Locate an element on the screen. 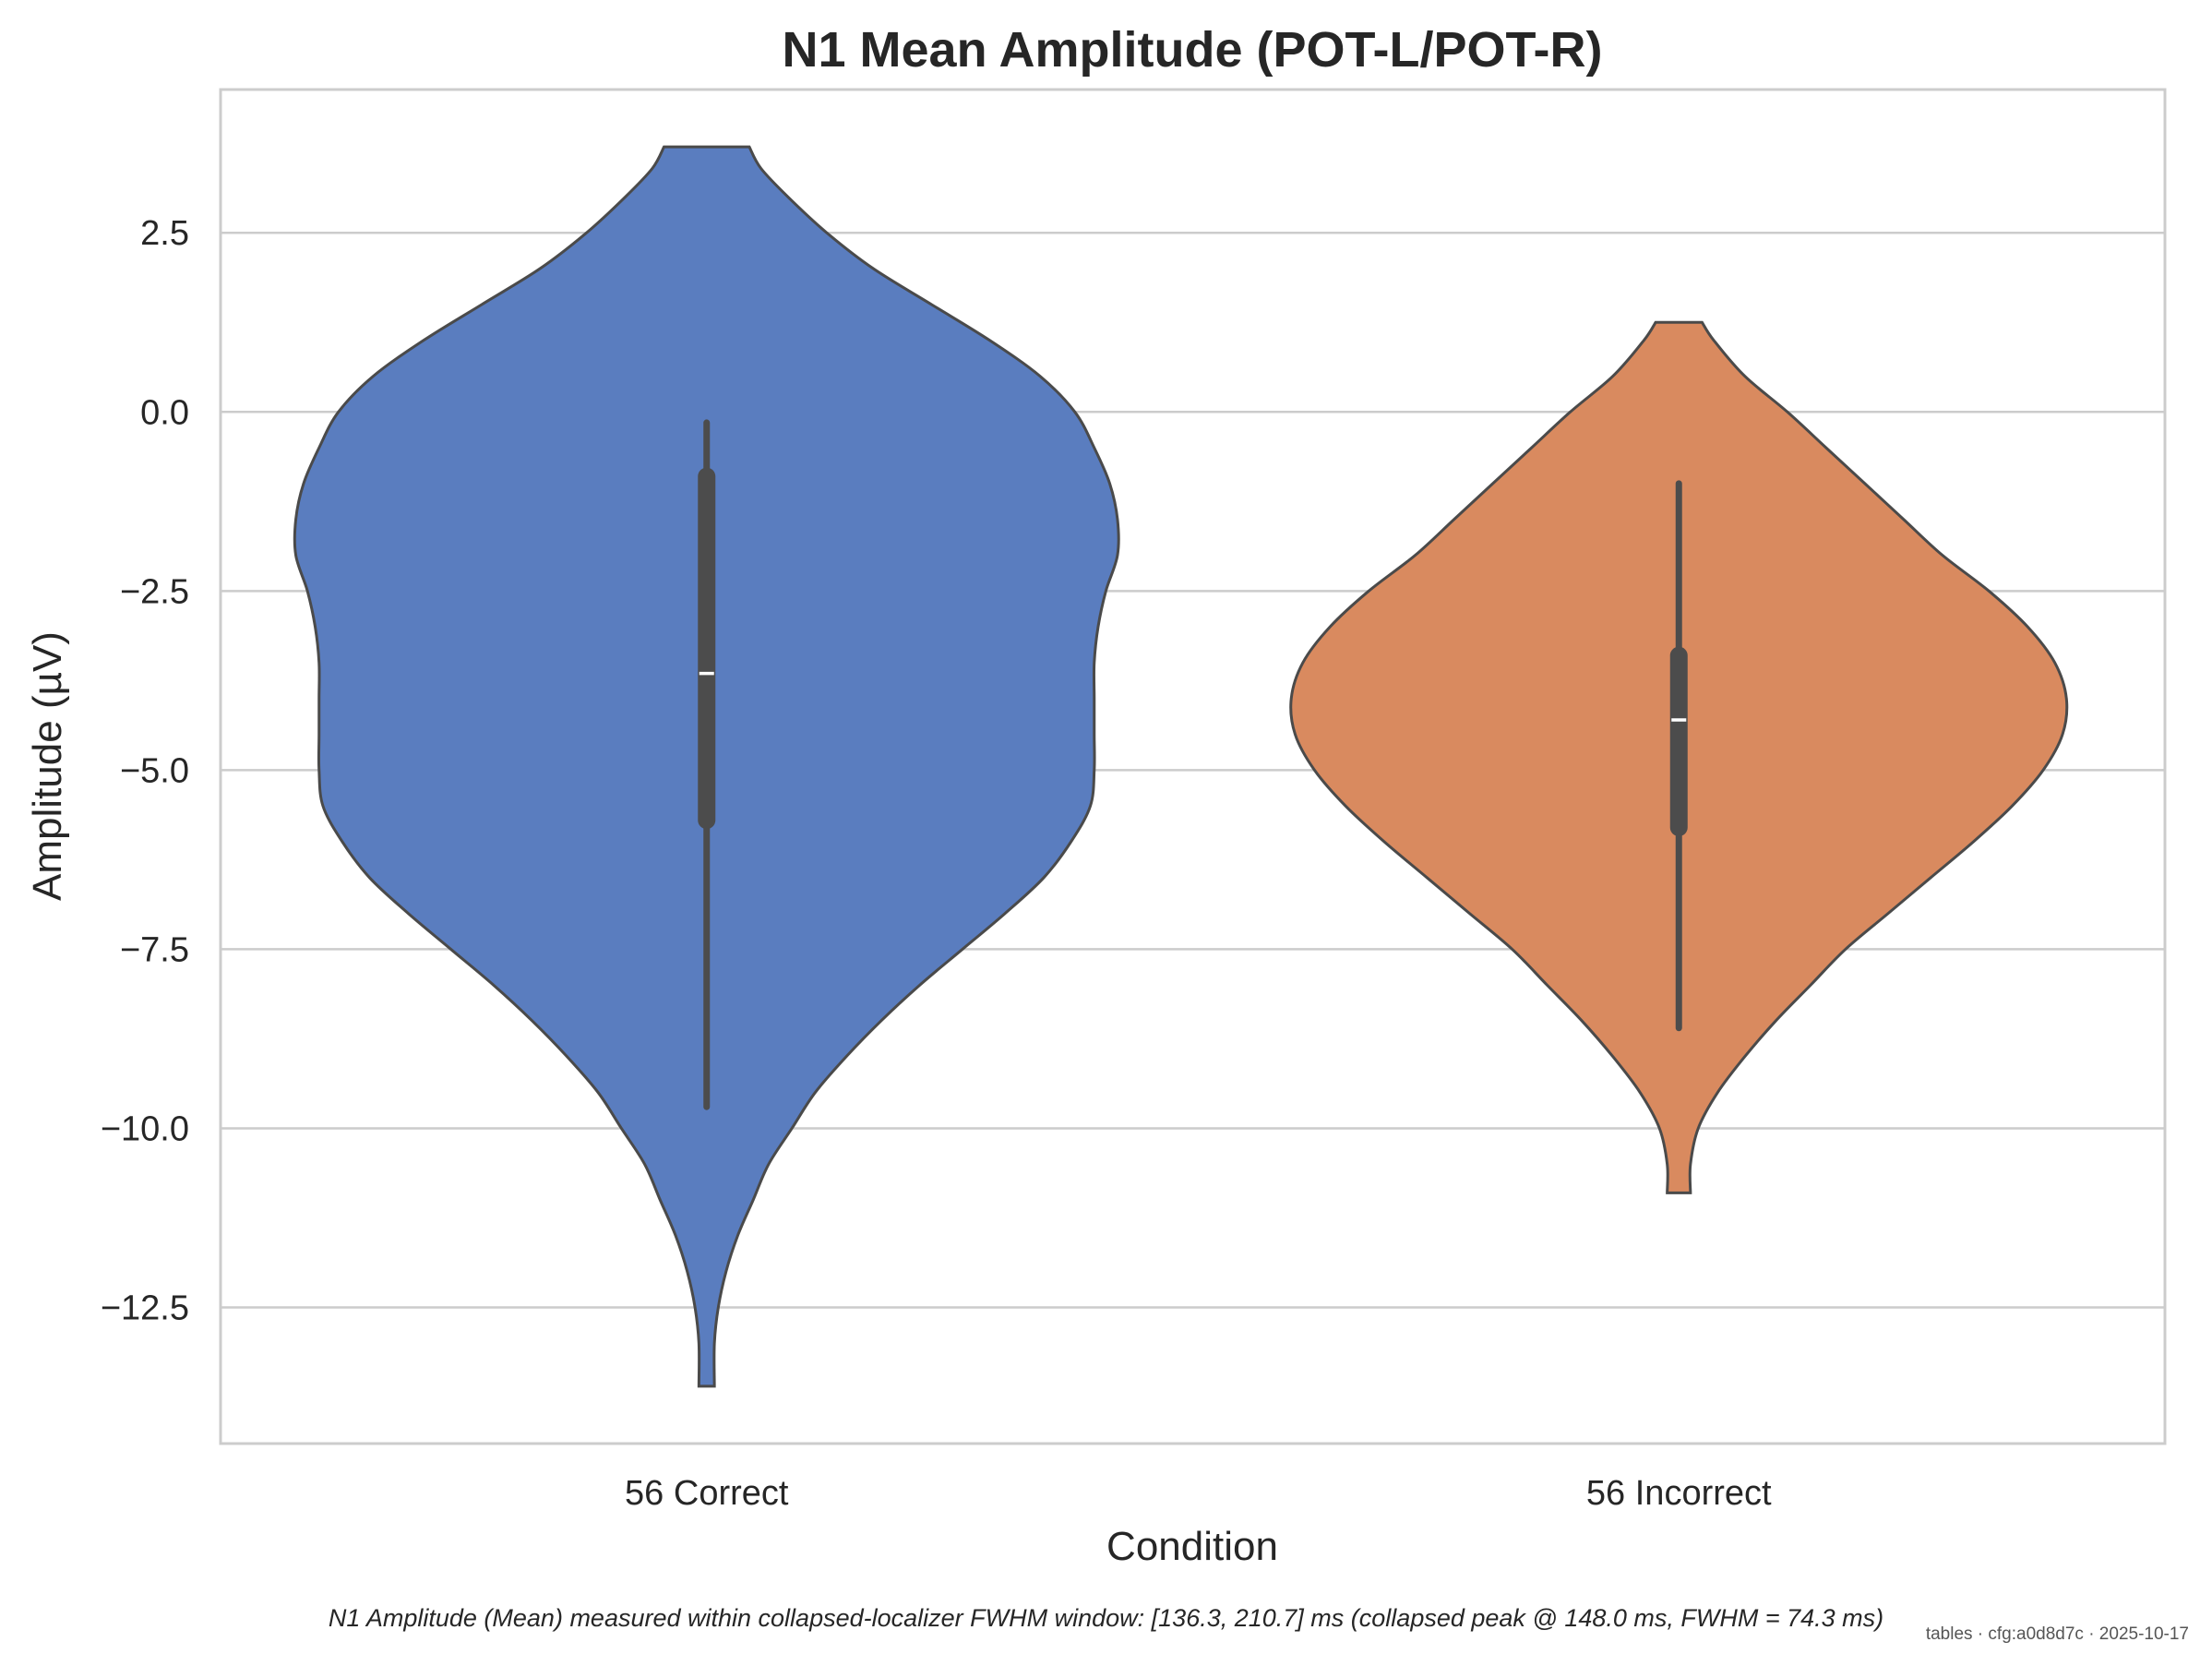 The width and height of the screenshot is (2212, 1666). x-axis-ticks: 56 Correct 56 Incorrect is located at coordinates (1198, 1493).